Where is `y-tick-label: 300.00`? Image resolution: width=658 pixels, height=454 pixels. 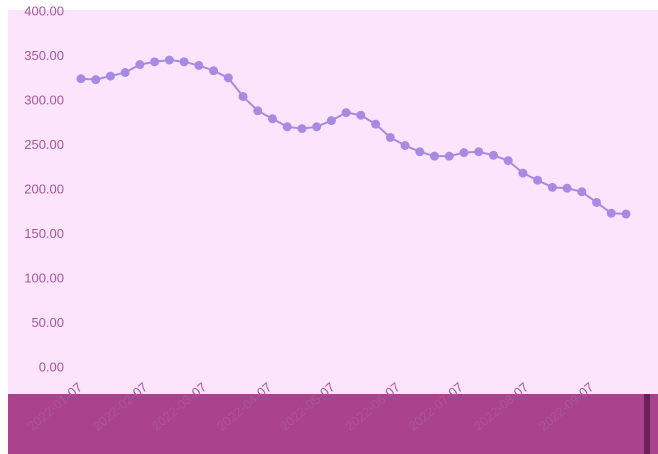 y-tick-label: 300.00 is located at coordinates (44, 99).